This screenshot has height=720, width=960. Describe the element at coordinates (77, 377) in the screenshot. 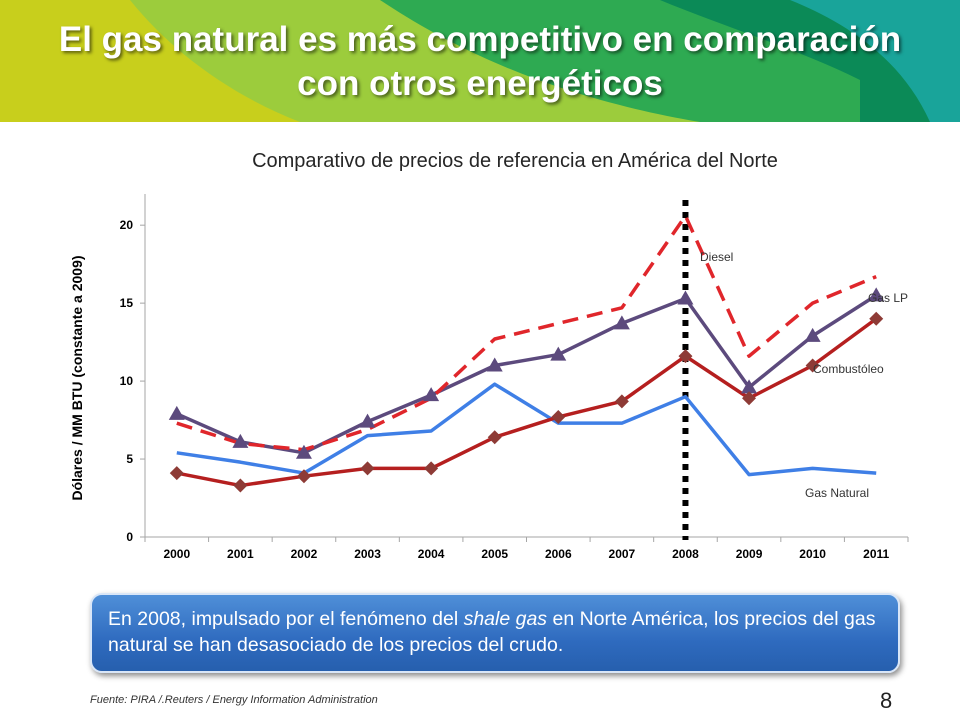

I see `y-axis-label: Dólares / MM BTU (constante a 2009)` at that location.